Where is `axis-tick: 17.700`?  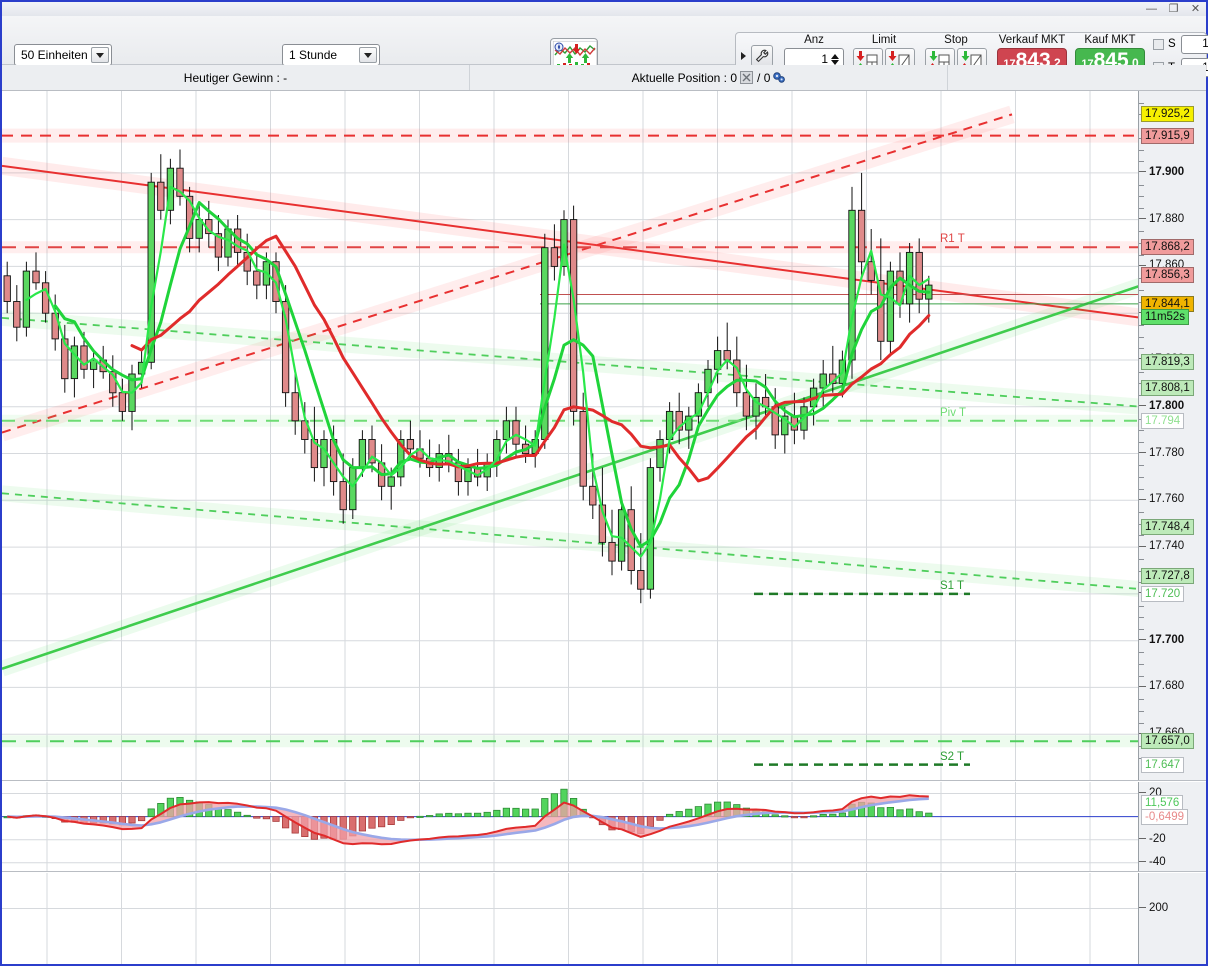 axis-tick: 17.700 is located at coordinates (1161, 640).